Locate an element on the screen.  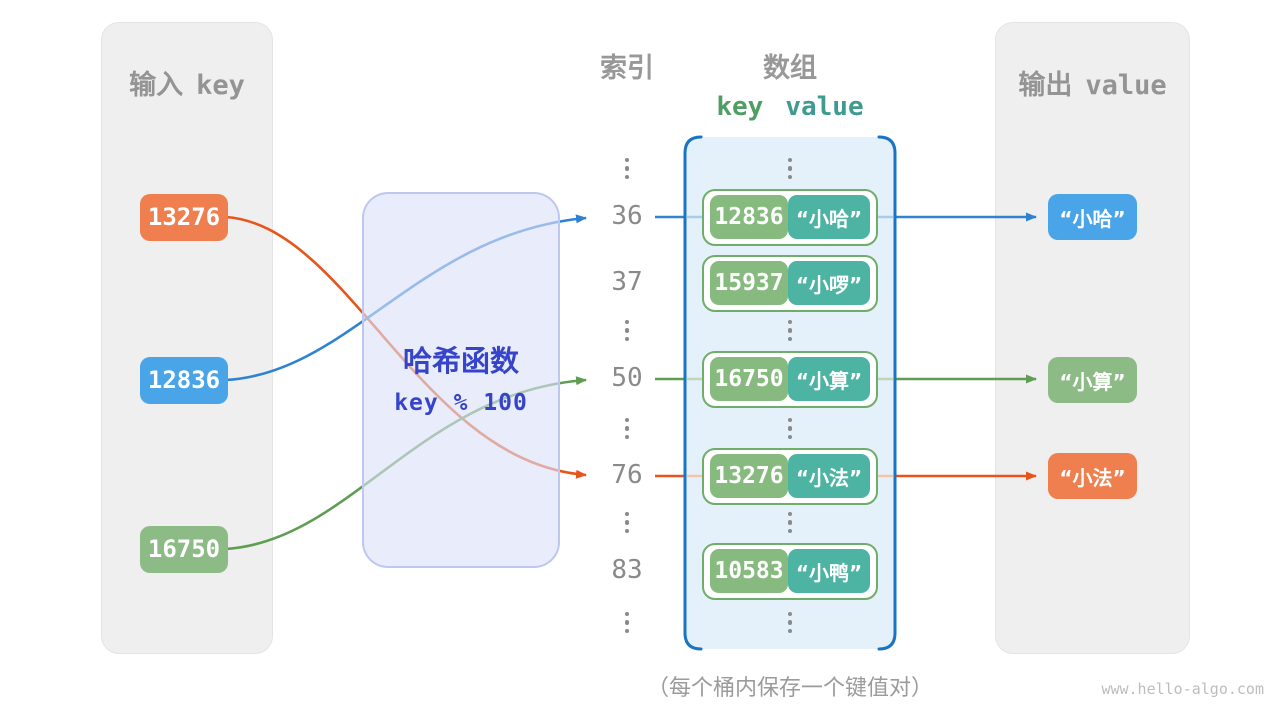
array-column-header: 数组 is located at coordinates (790, 68).